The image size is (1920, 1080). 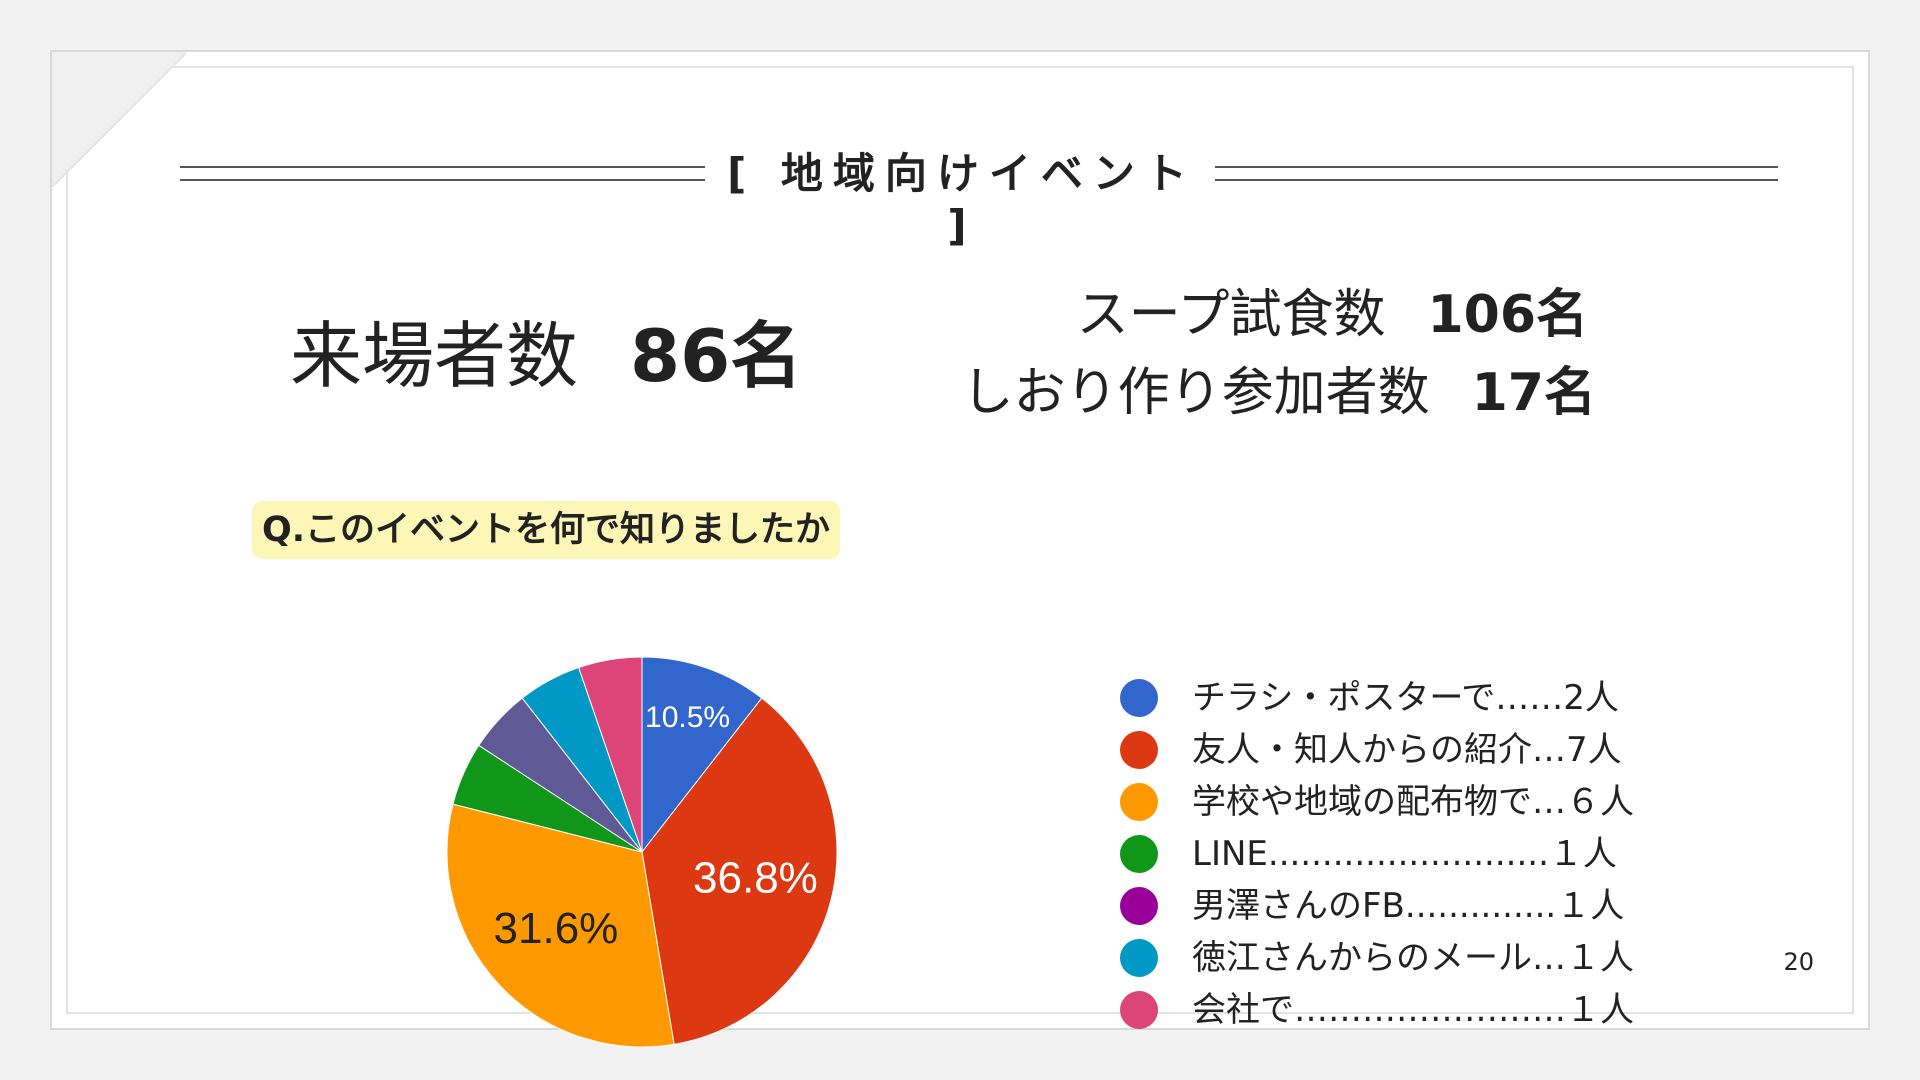 I want to click on legend-label: 学校や地域の配布物で…６人, so click(x=1413, y=802).